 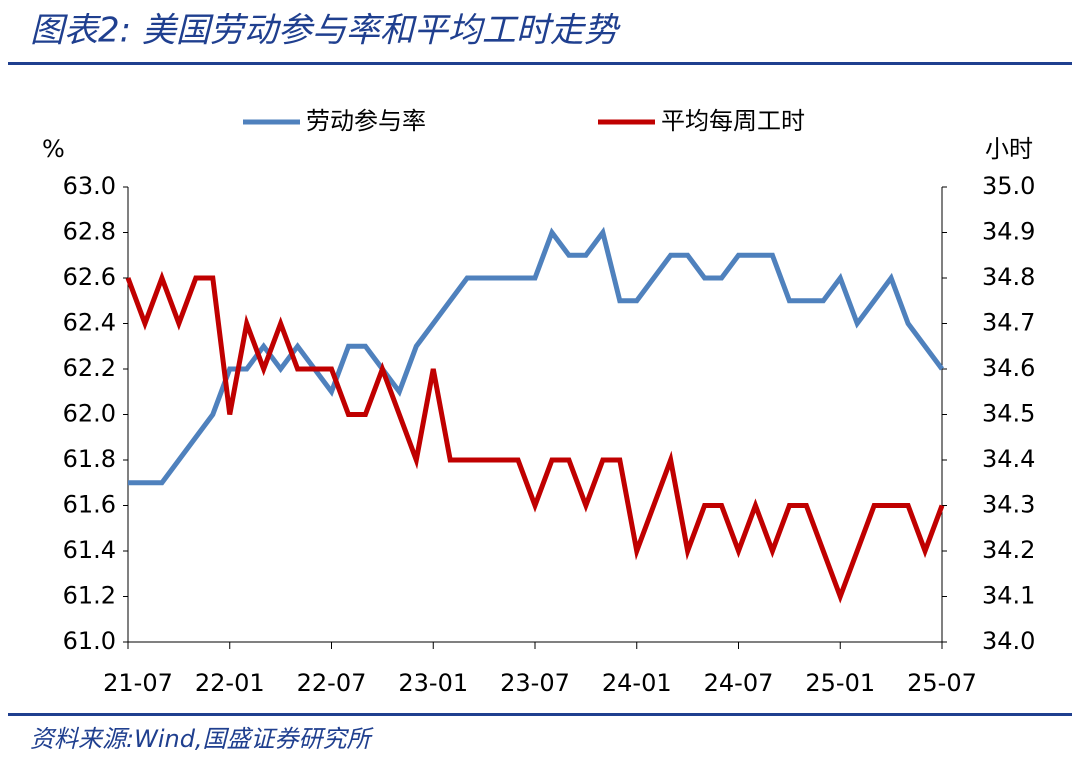 I want to click on y2-tick-label: 34.4, so click(x=1008, y=459).